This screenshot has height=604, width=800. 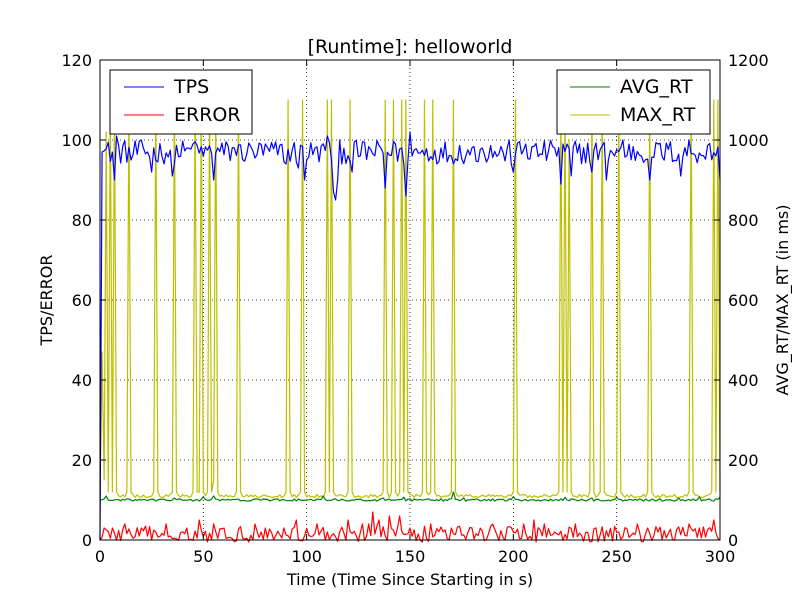 I want to click on x-tick-label: 300, so click(x=720, y=556).